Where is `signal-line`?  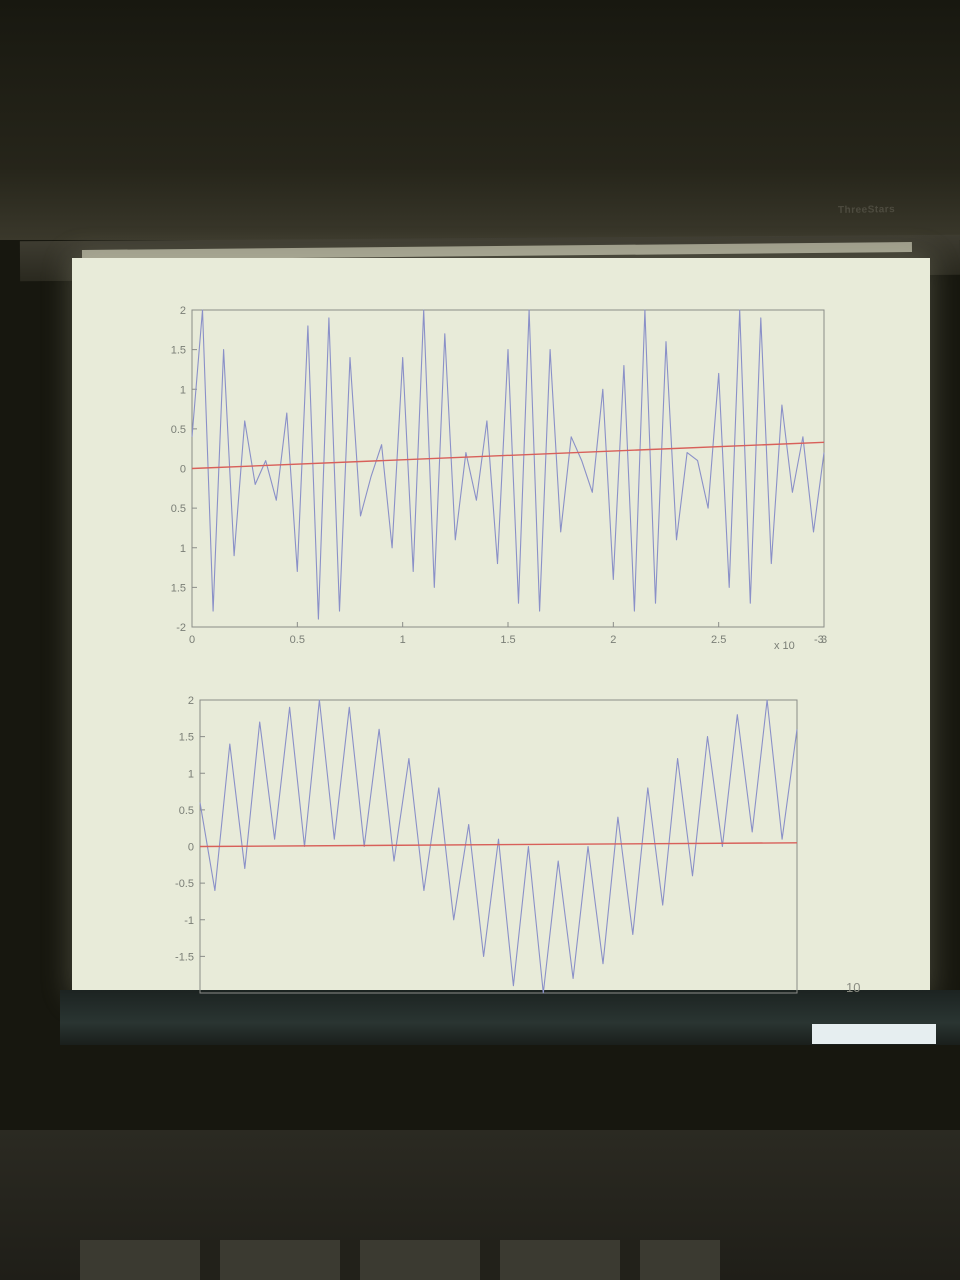
signal-line is located at coordinates (498, 846).